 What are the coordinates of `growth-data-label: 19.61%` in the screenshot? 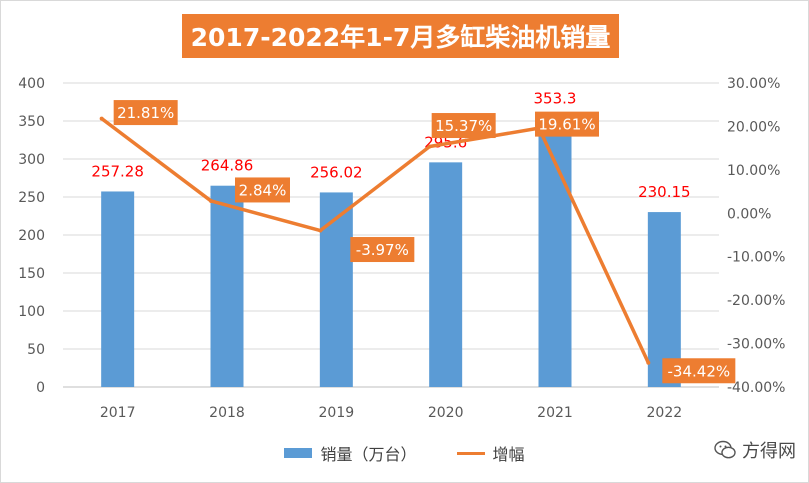 It's located at (566, 125).